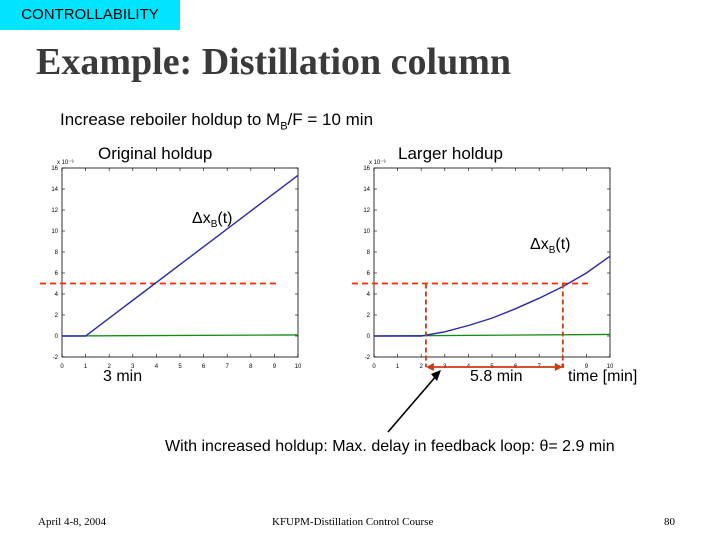 This screenshot has height=540, width=720. I want to click on right-y-tick-label: -2, so click(368, 358).